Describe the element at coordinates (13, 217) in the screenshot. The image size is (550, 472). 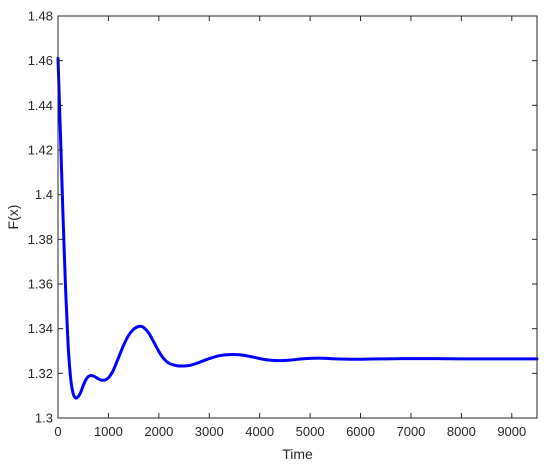
I see `y-axis-label: F(x)` at that location.